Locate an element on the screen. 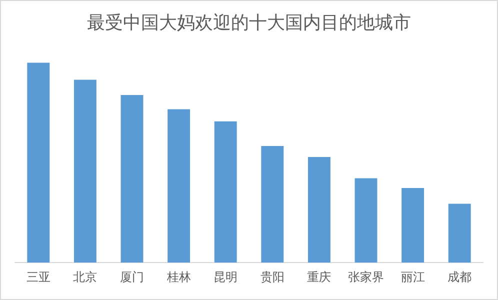 The image size is (498, 300). x-tick-label: 贵阳 is located at coordinates (272, 277).